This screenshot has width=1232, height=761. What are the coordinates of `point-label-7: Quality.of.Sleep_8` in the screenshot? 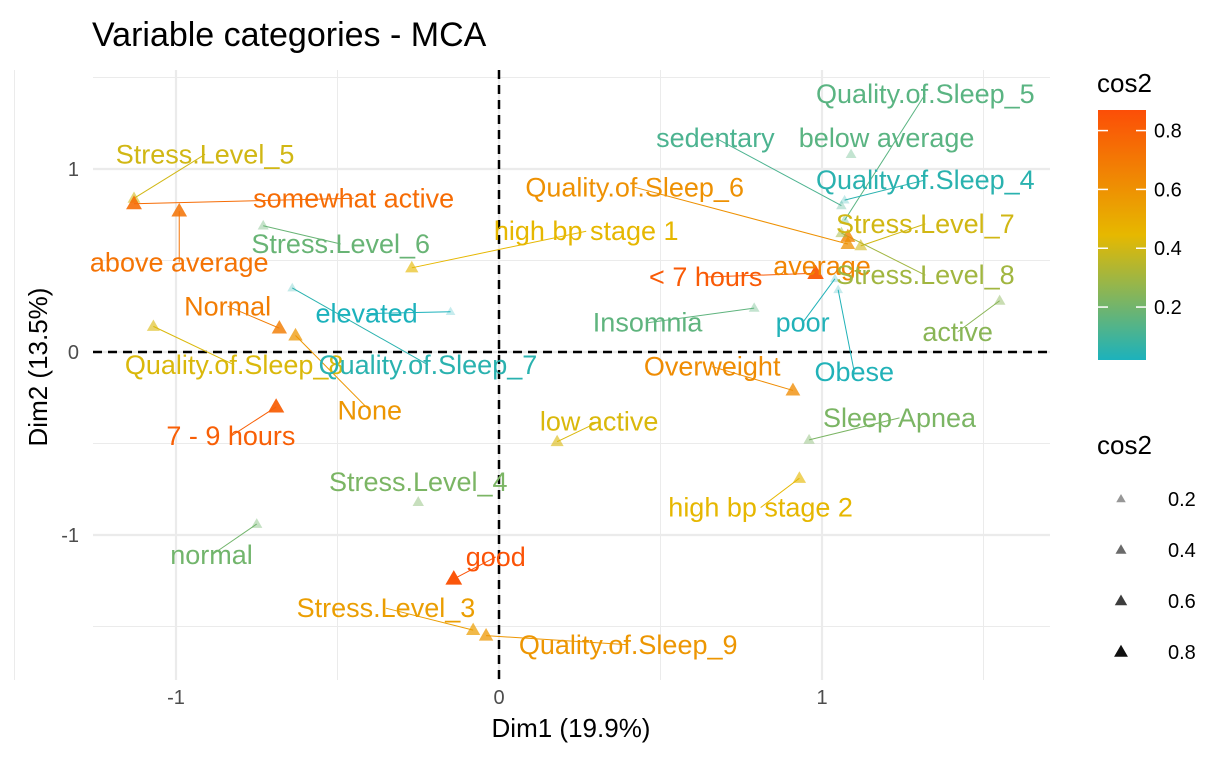 It's located at (234, 365).